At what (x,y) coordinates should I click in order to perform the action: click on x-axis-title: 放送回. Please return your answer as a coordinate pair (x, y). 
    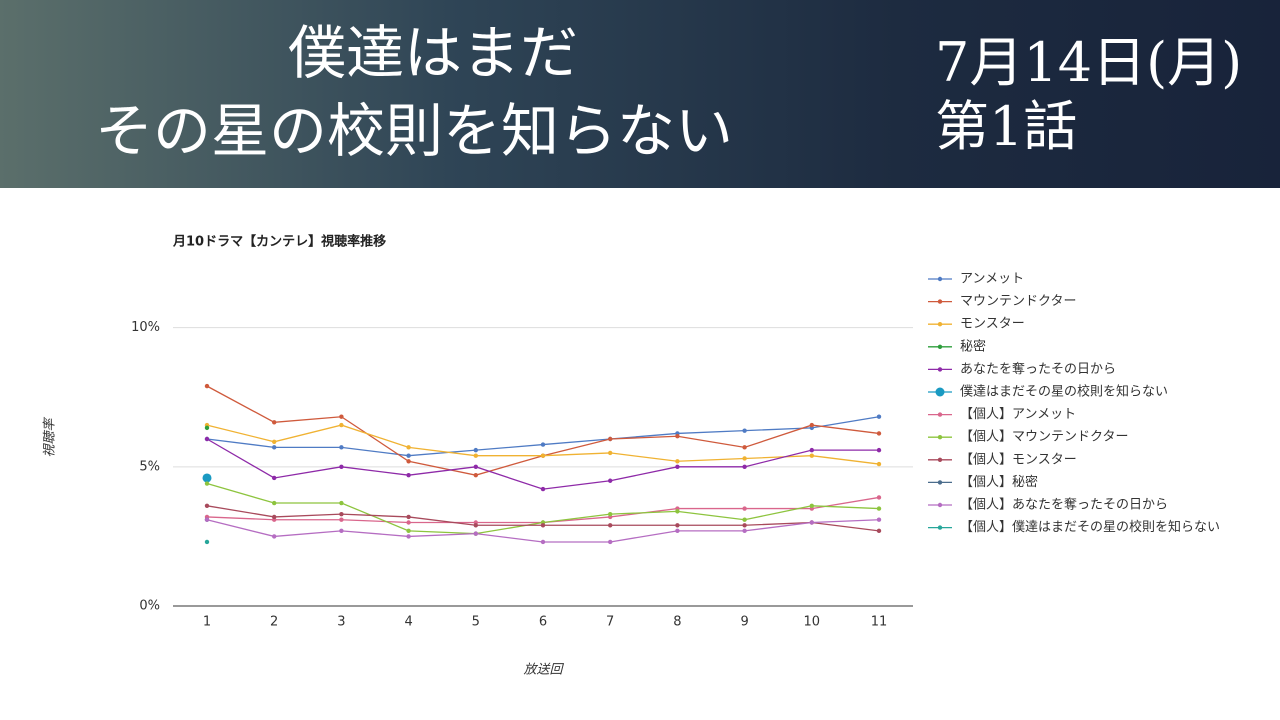
    Looking at the image, I should click on (543, 670).